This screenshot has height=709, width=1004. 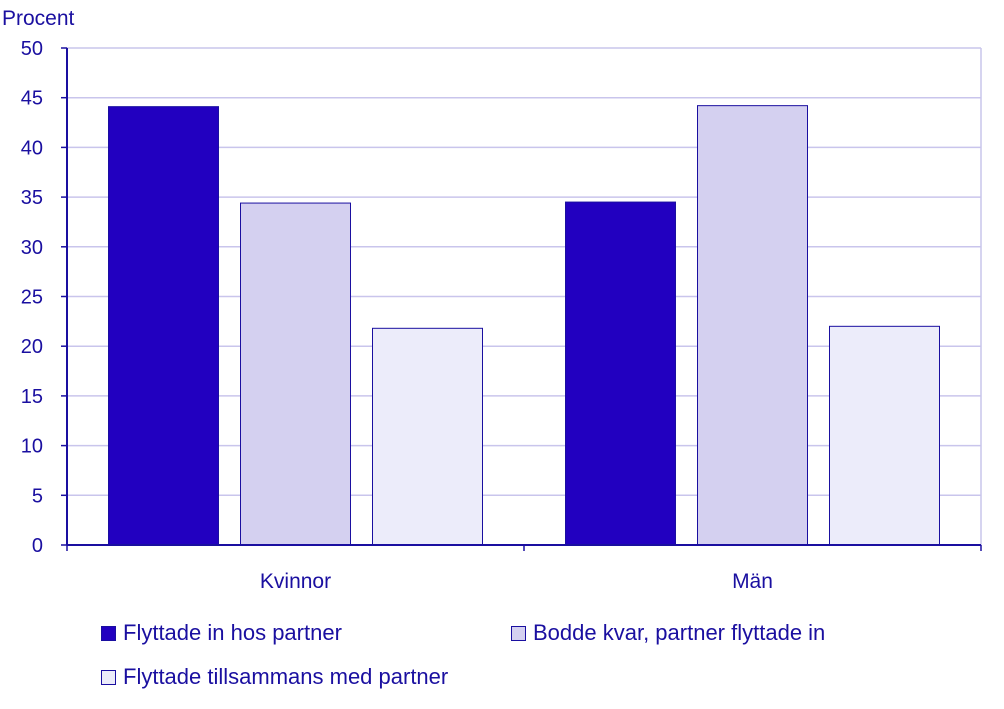 I want to click on y-tick-label-5: 5, so click(x=37, y=496).